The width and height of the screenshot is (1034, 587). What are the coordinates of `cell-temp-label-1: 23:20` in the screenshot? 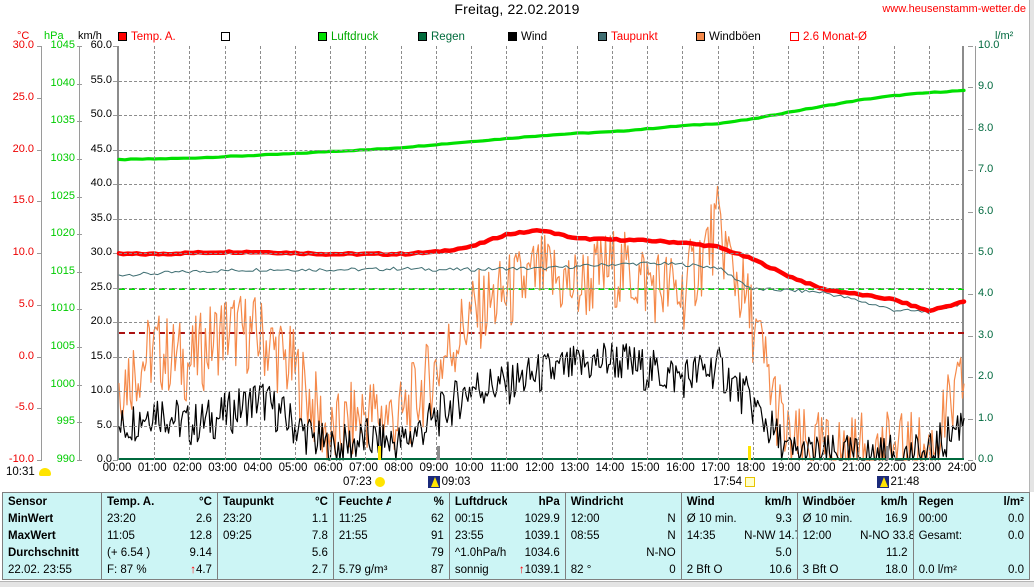 It's located at (130, 519).